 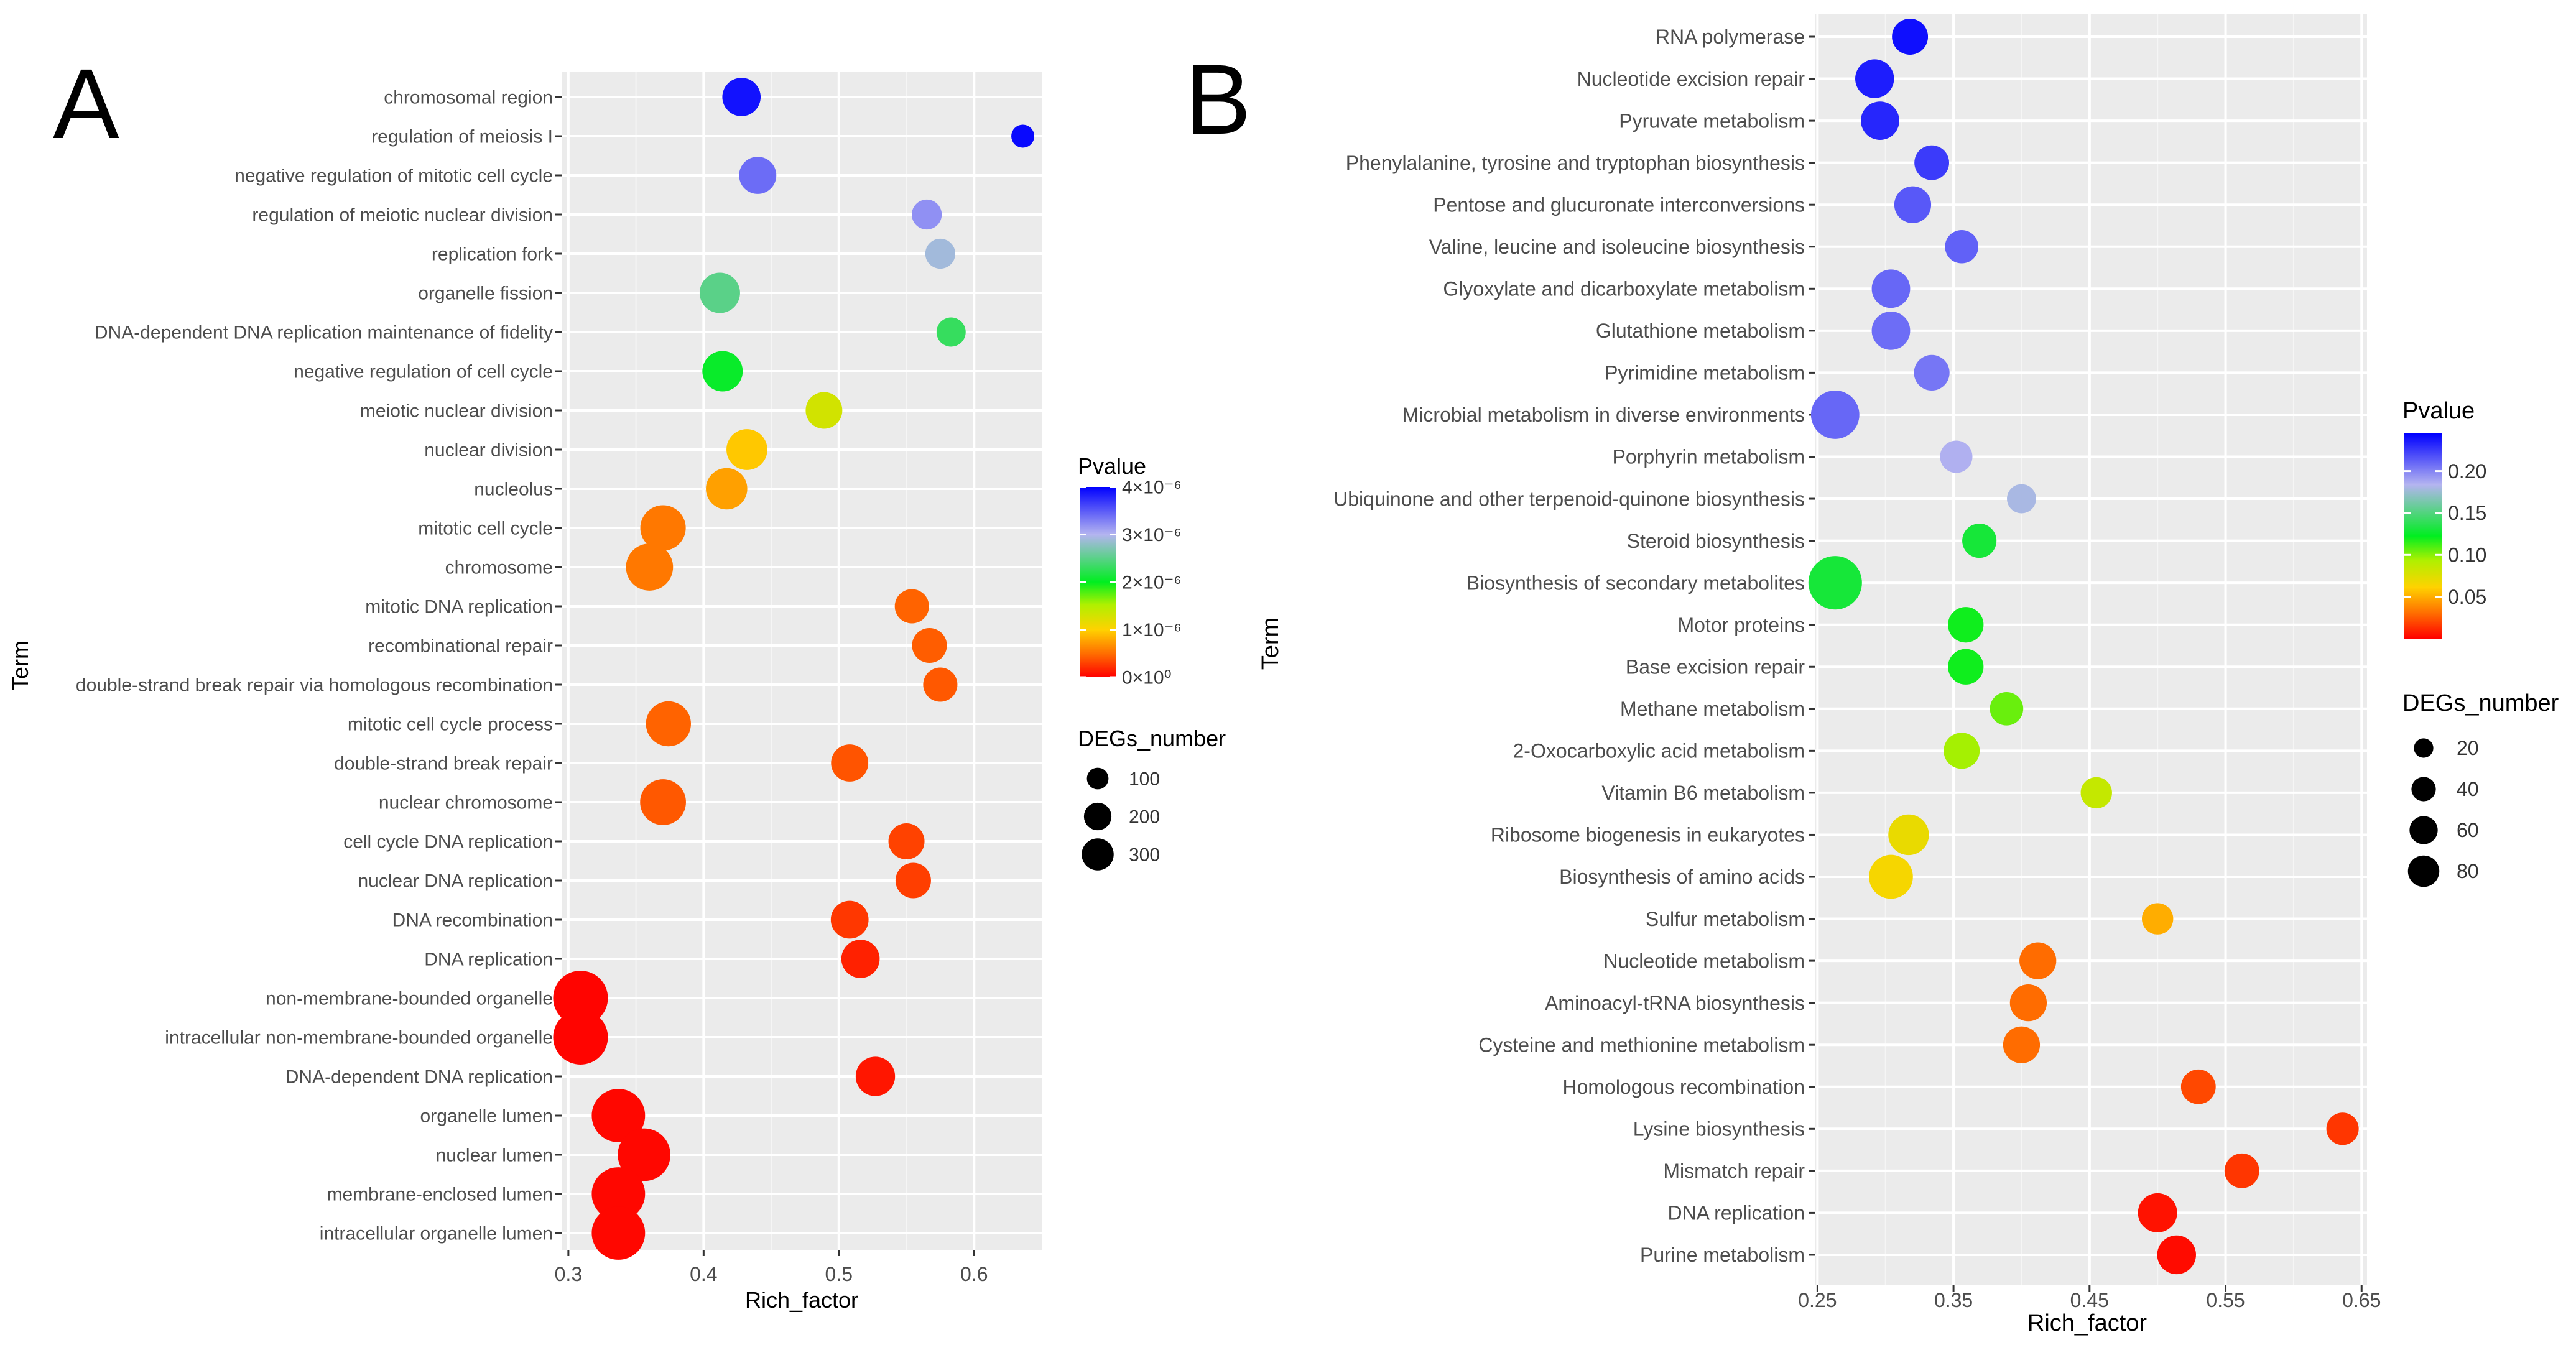 I want to click on term-label: Porphyrin metabolism, so click(x=1709, y=457).